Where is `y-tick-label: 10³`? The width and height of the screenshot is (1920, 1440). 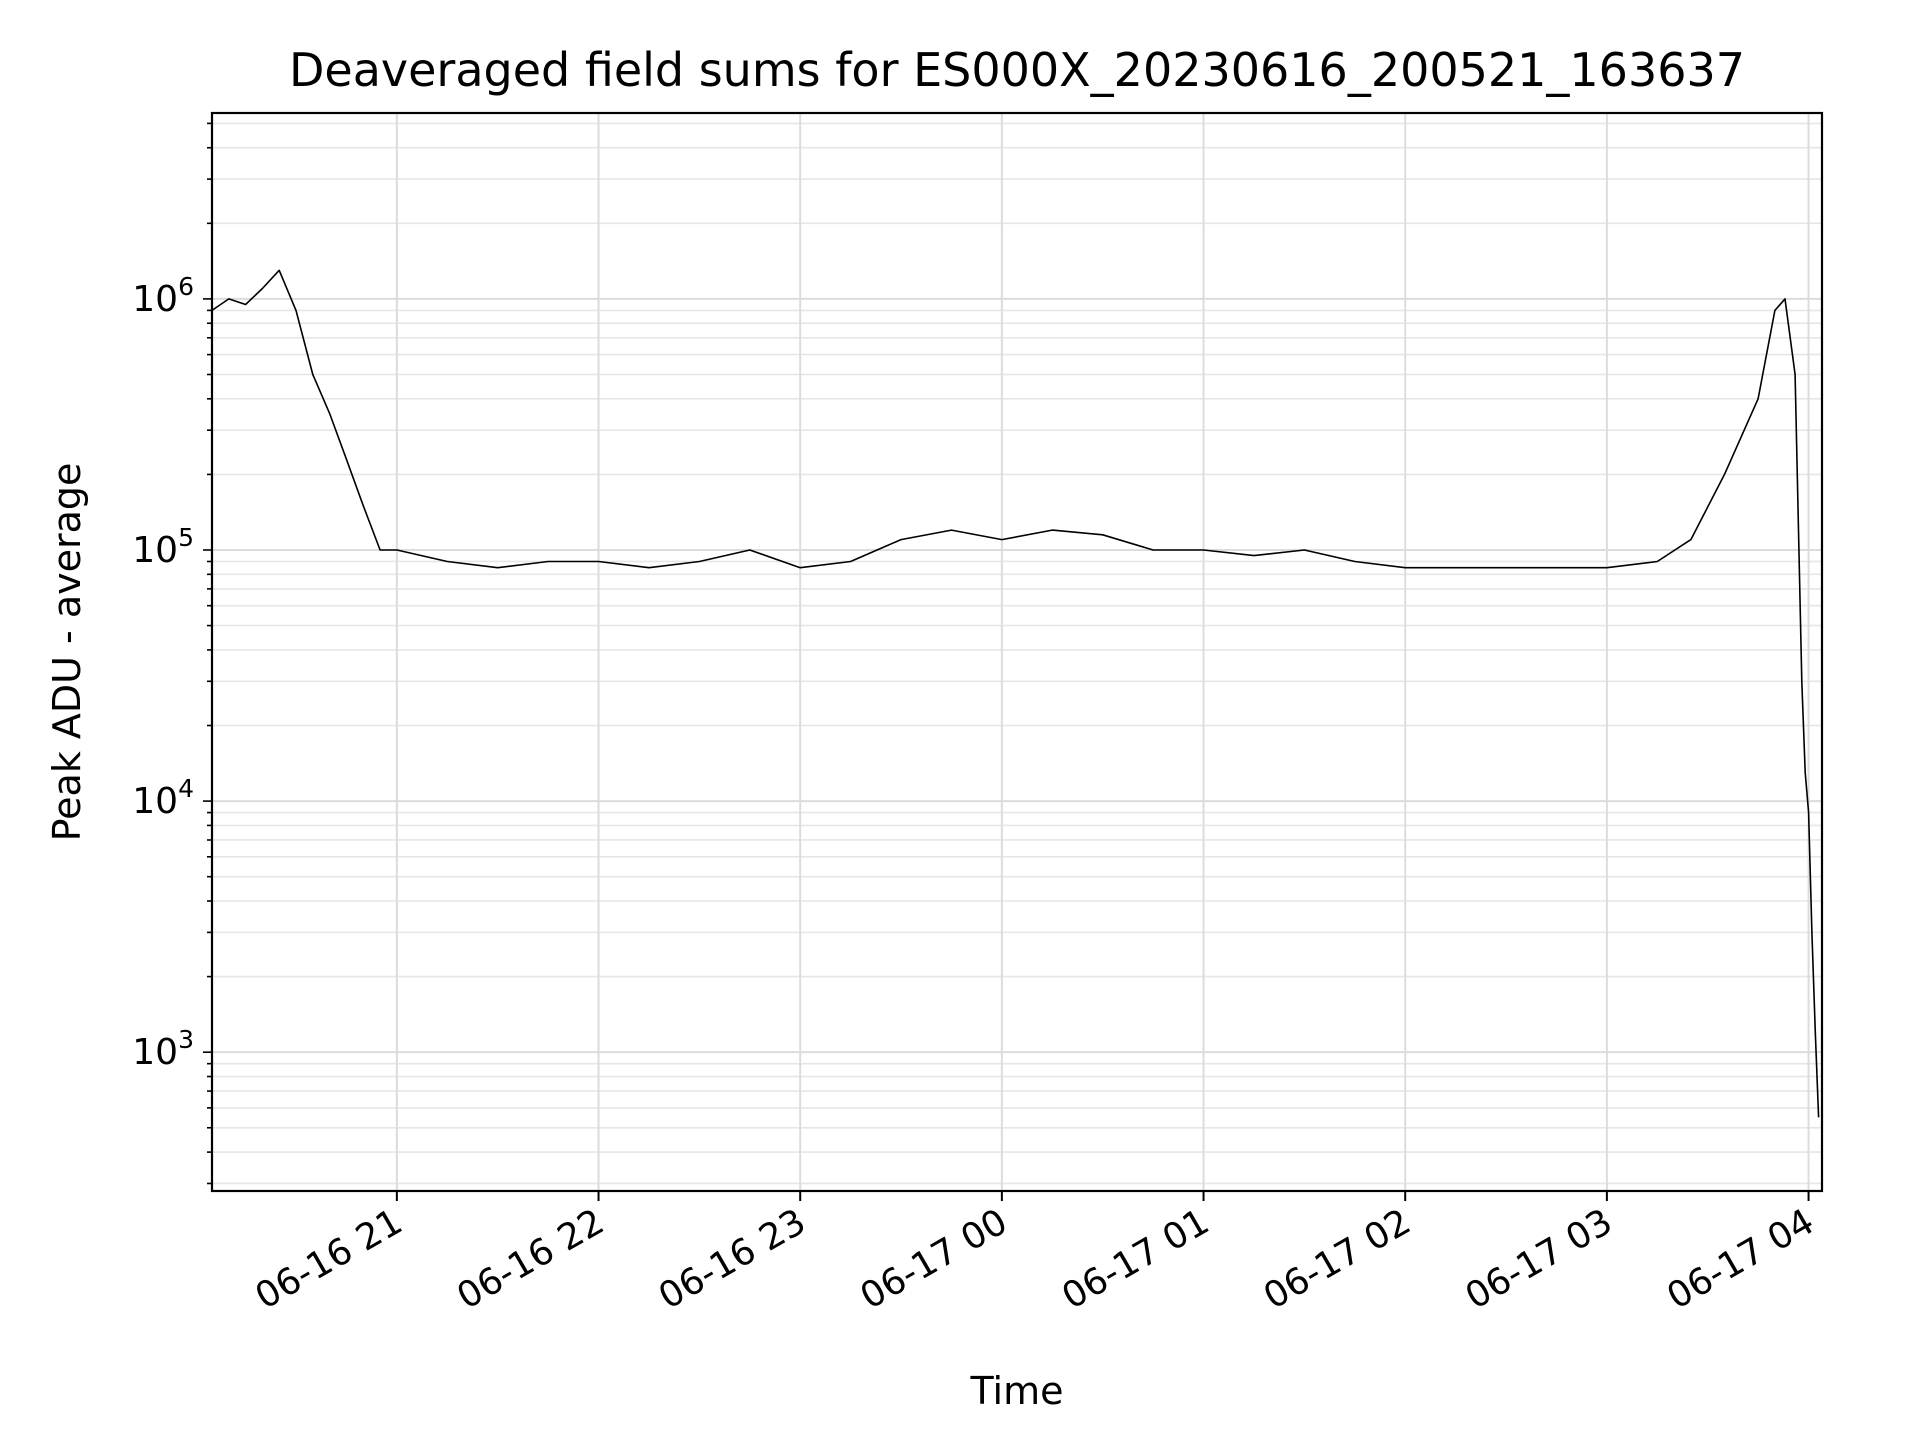 y-tick-label: 10³ is located at coordinates (163, 1049).